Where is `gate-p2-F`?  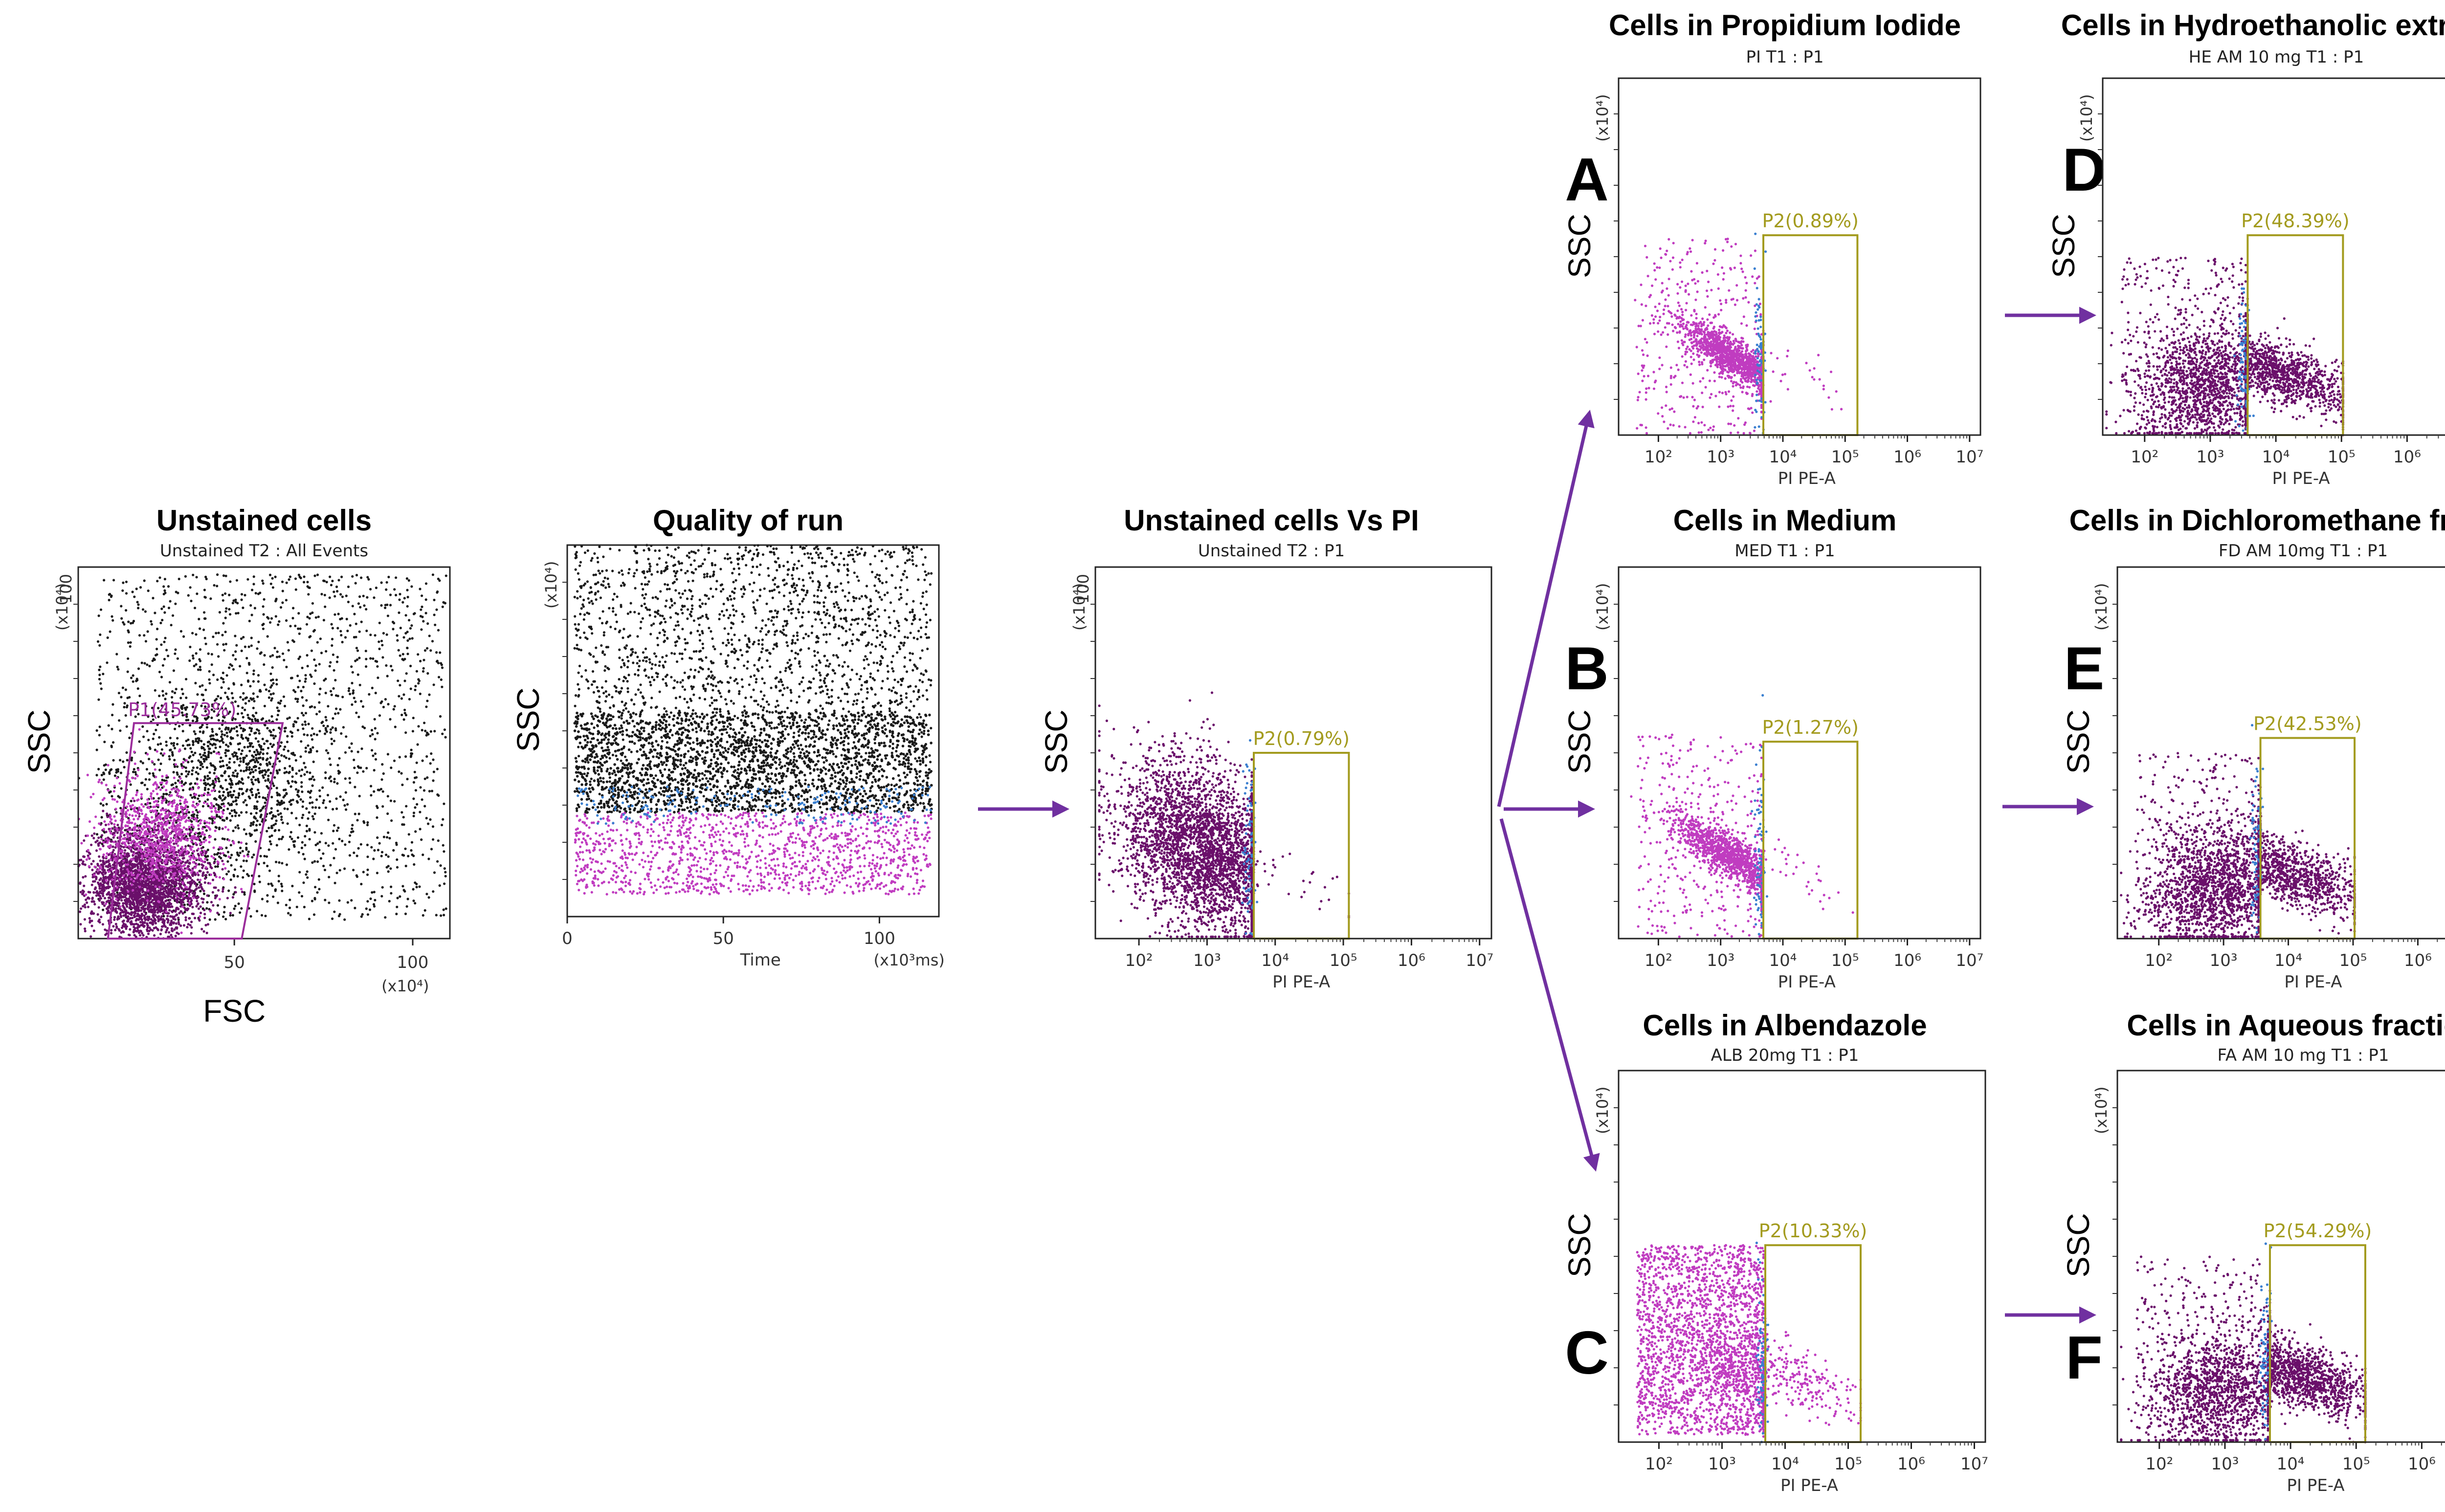
gate-p2-F is located at coordinates (2317, 1343).